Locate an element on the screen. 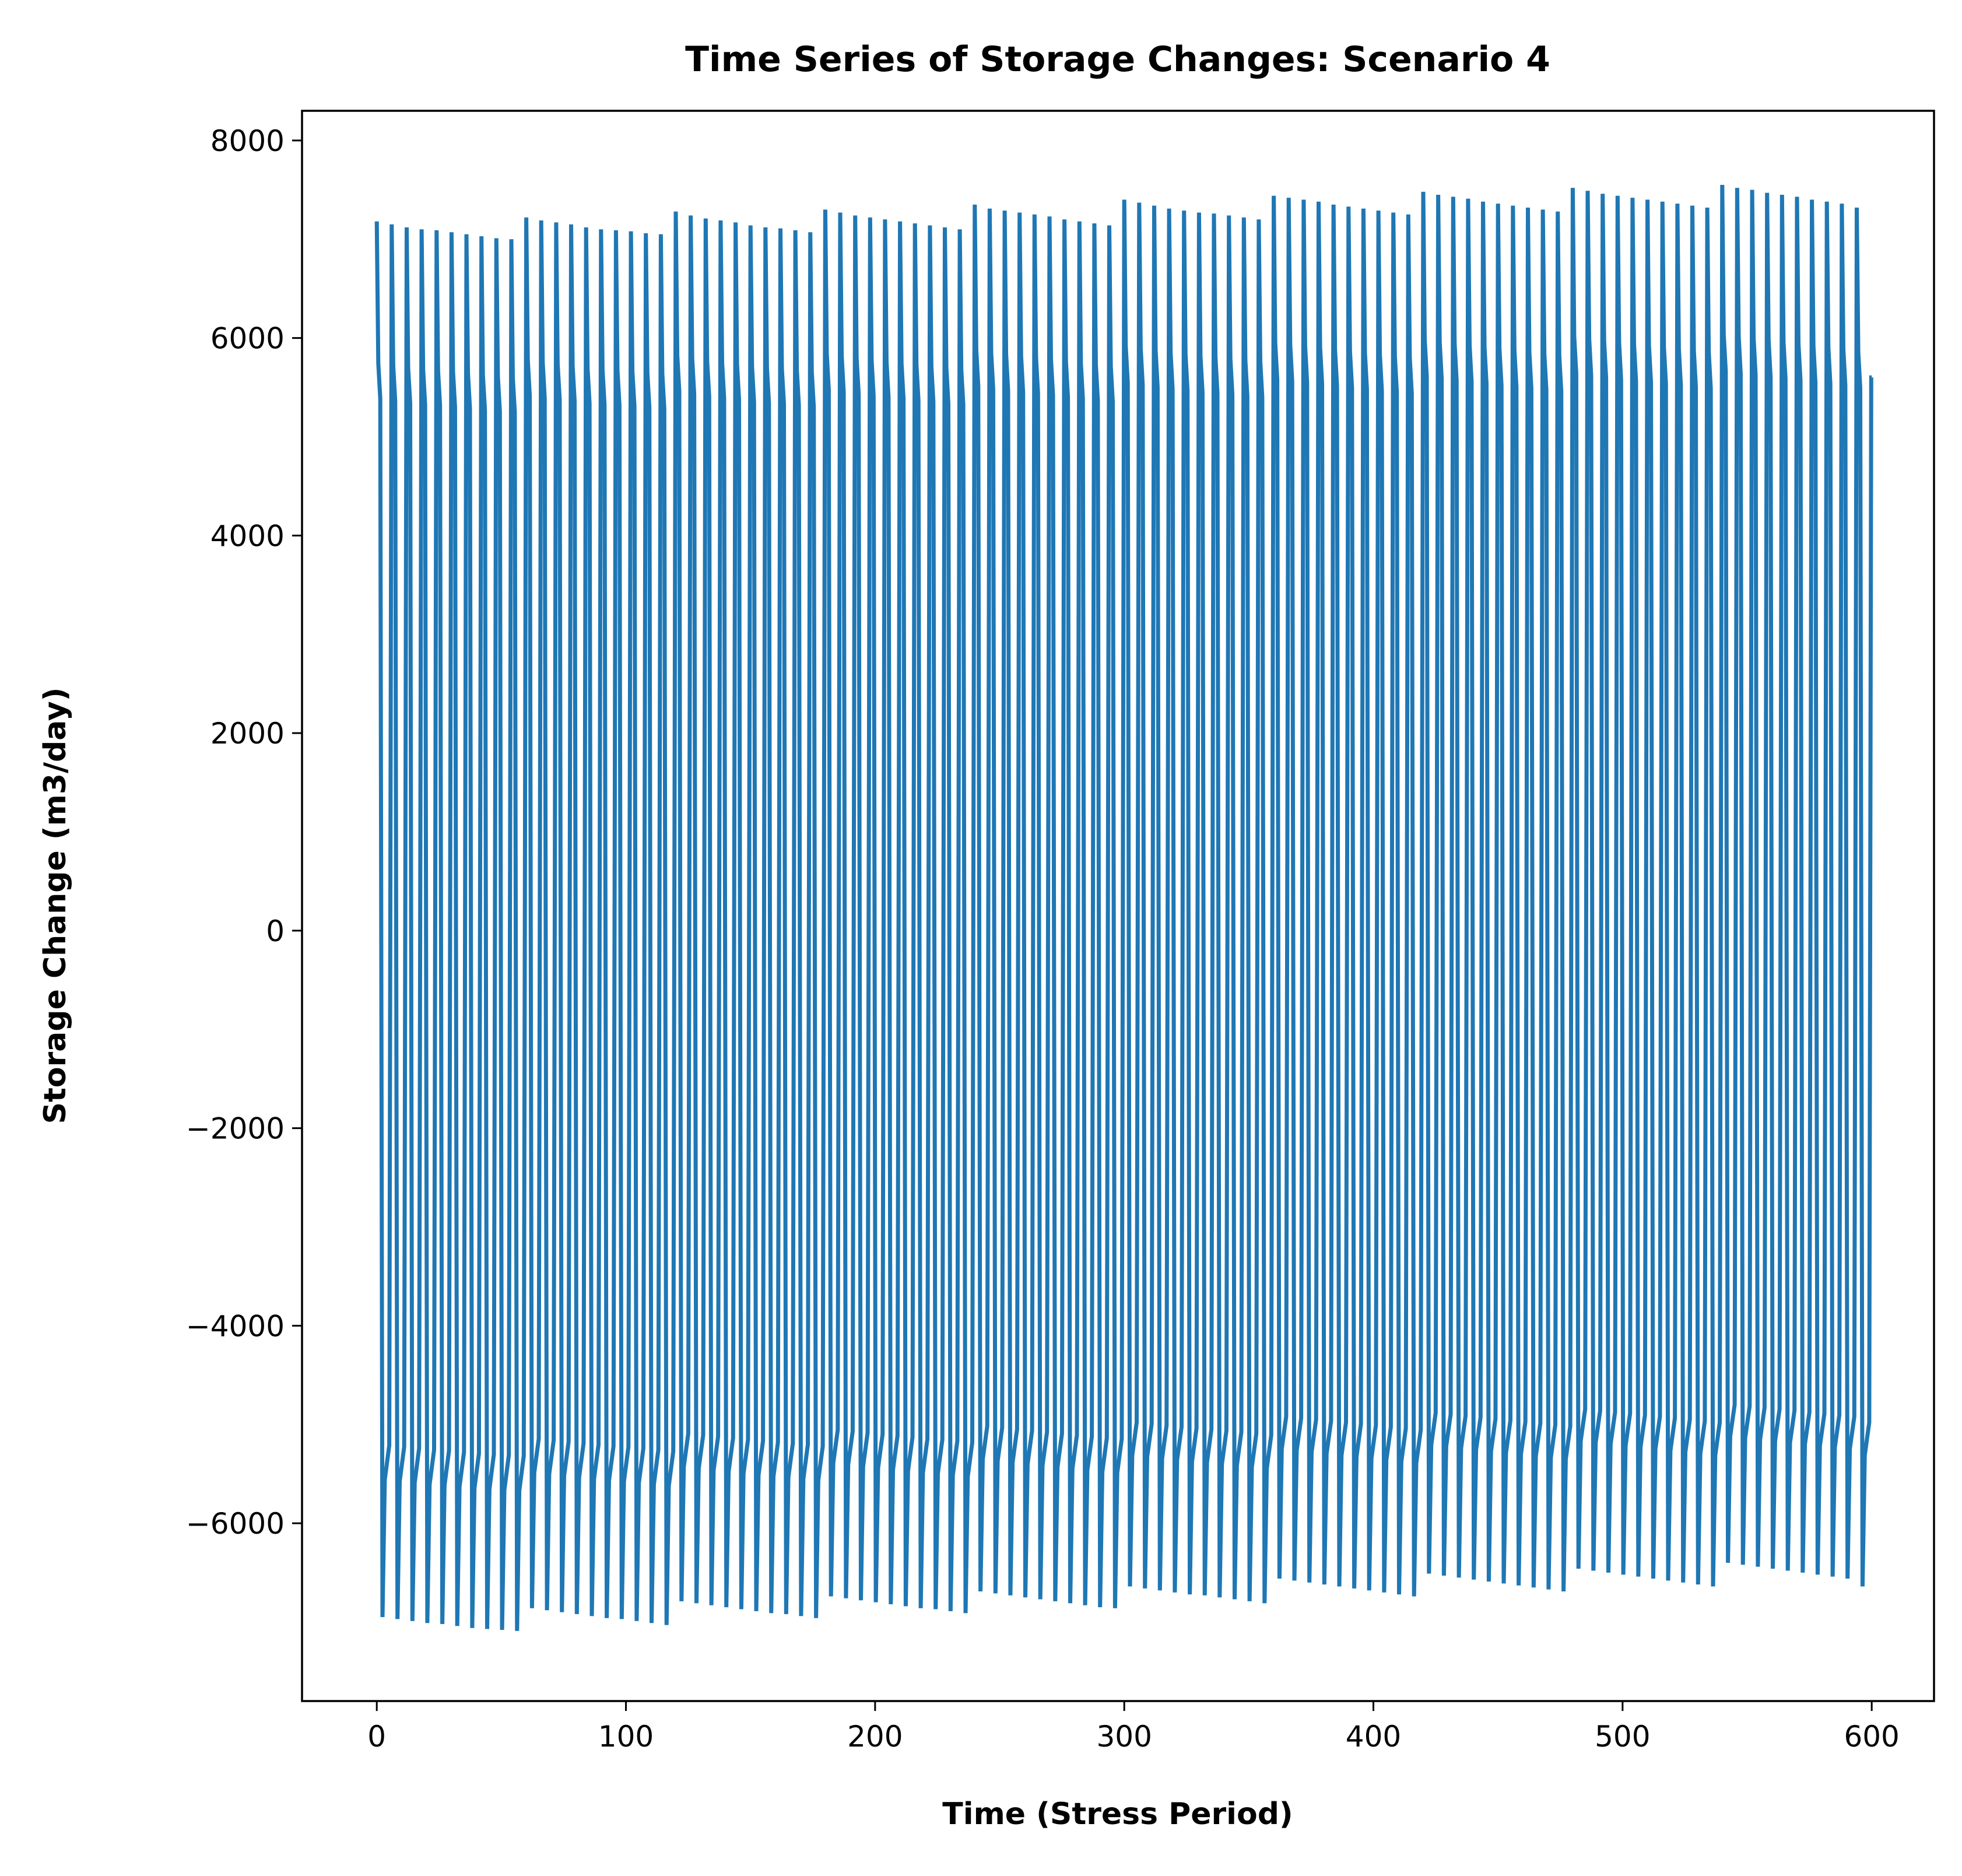 This screenshot has height=1876, width=1962. x-tick-label: 600 is located at coordinates (1871, 1737).